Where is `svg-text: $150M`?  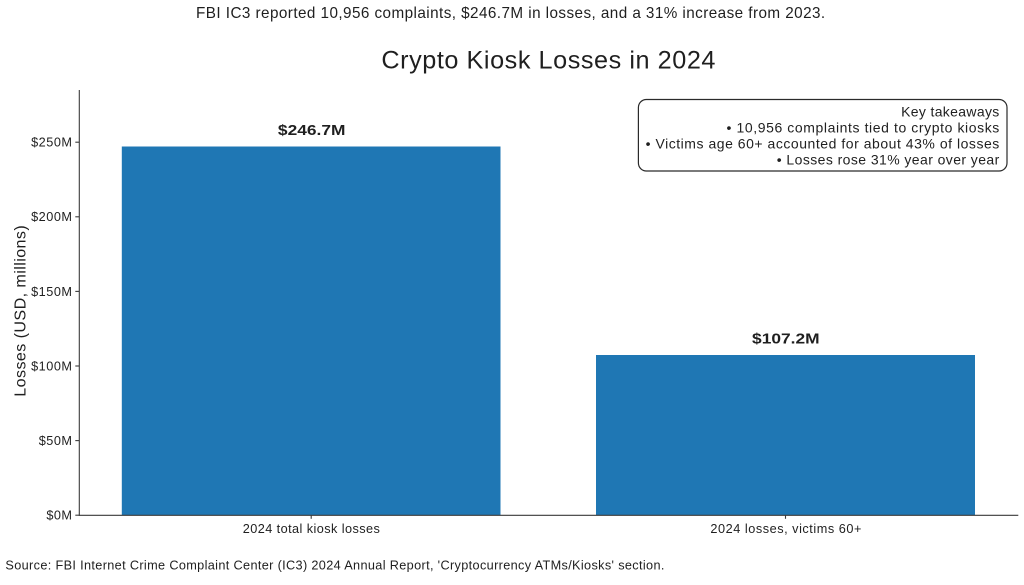
svg-text: $150M is located at coordinates (51, 291).